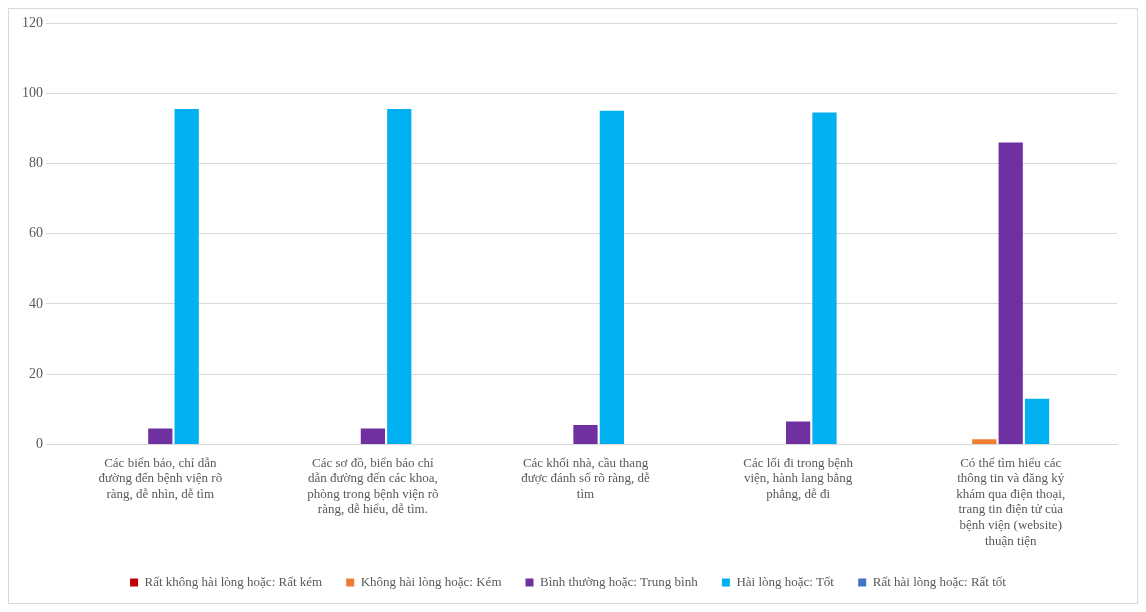 The image size is (1146, 612). Describe the element at coordinates (36, 303) in the screenshot. I see `y-tick-label: 40` at that location.